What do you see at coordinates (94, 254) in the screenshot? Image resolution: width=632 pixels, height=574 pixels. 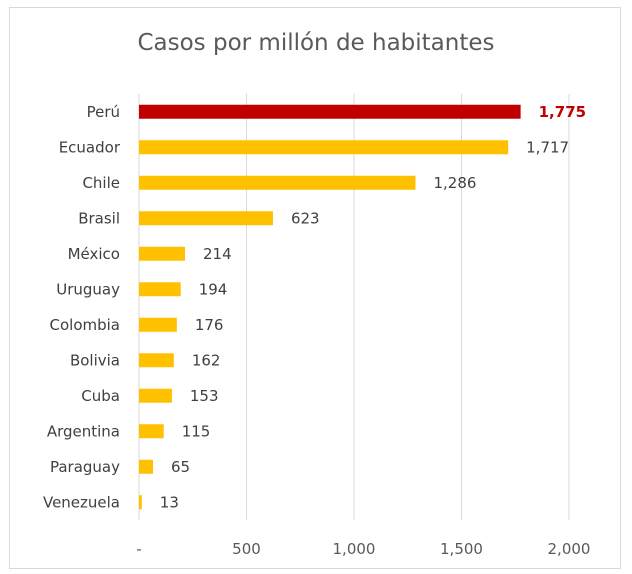 I see `category-label: México` at bounding box center [94, 254].